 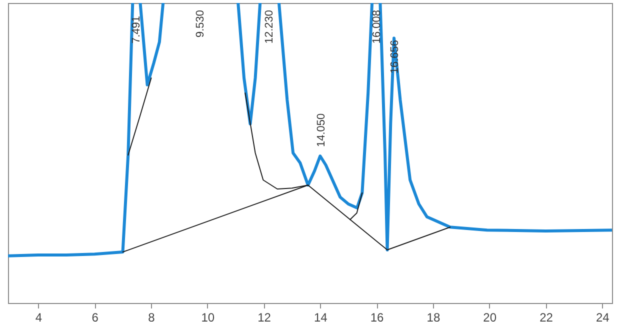 What do you see at coordinates (38, 316) in the screenshot?
I see `x-tick-label: 4` at bounding box center [38, 316].